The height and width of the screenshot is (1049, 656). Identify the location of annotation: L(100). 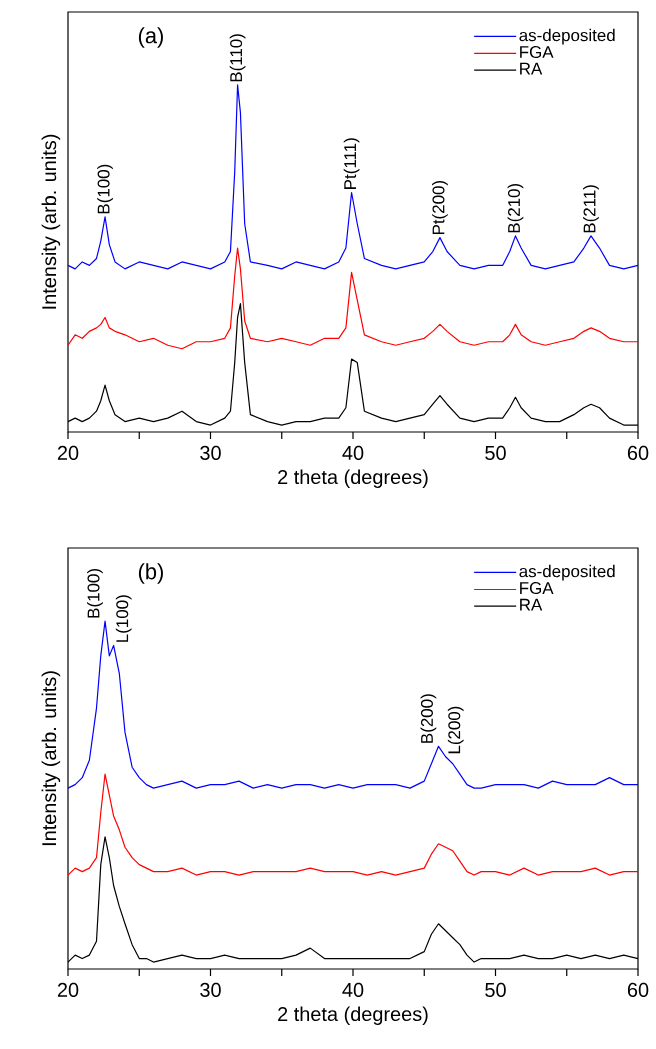
(123, 618).